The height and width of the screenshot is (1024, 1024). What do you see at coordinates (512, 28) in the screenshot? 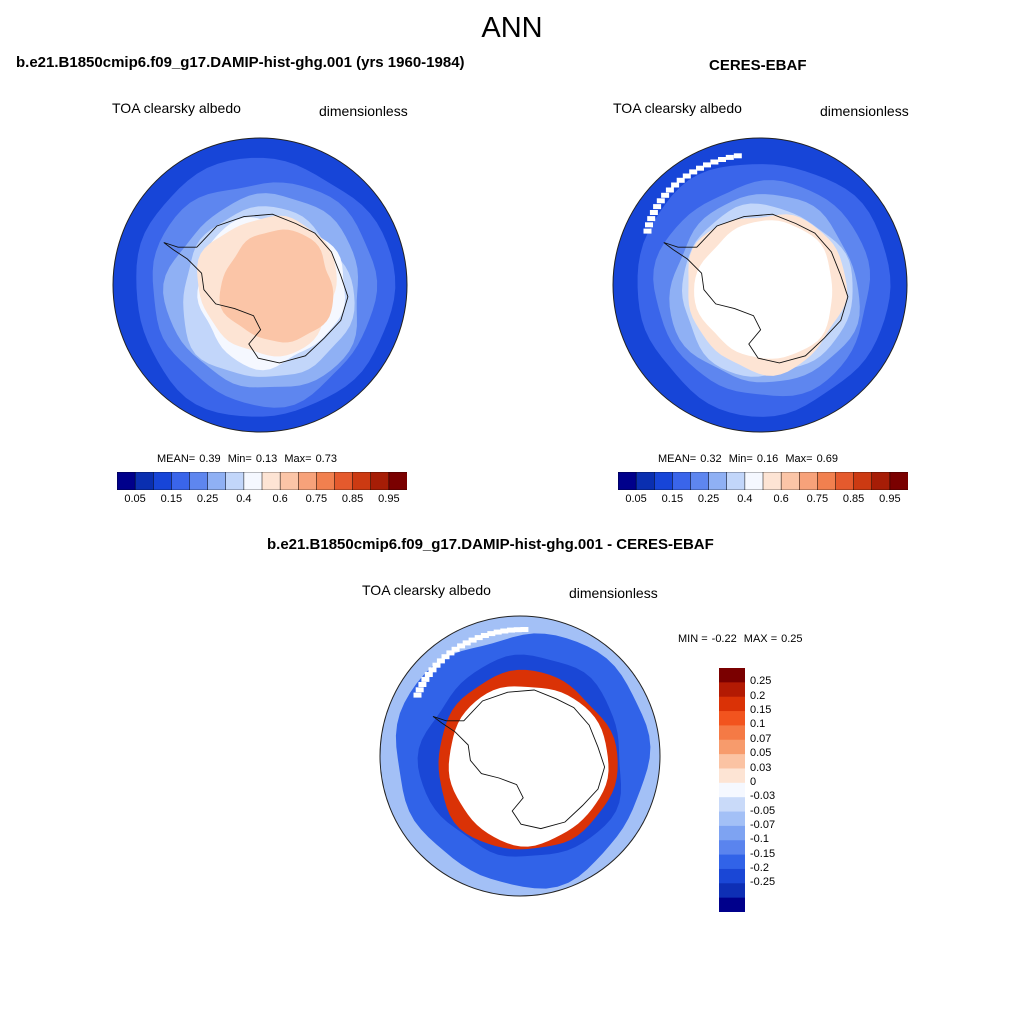
I see `figure-title: ANN` at bounding box center [512, 28].